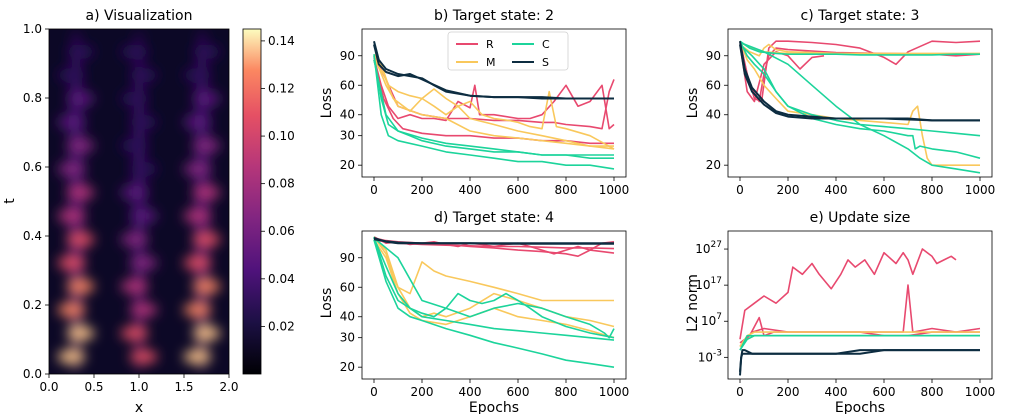 The height and width of the screenshot is (414, 1018). I want to click on y-tick-label: 1017, so click(708, 284).